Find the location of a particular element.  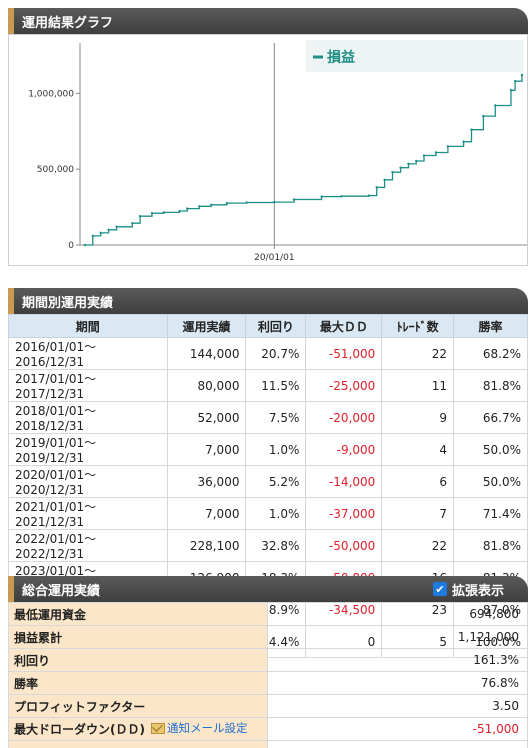

max-dd-cell: -9,000 is located at coordinates (344, 449).